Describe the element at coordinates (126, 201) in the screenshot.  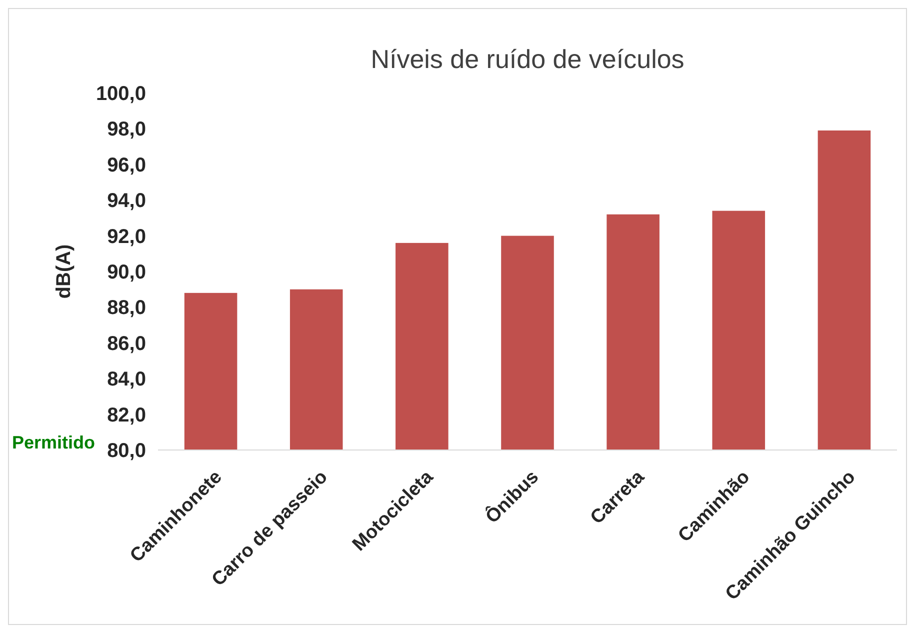
I see `y-tick-label: 94,0` at that location.